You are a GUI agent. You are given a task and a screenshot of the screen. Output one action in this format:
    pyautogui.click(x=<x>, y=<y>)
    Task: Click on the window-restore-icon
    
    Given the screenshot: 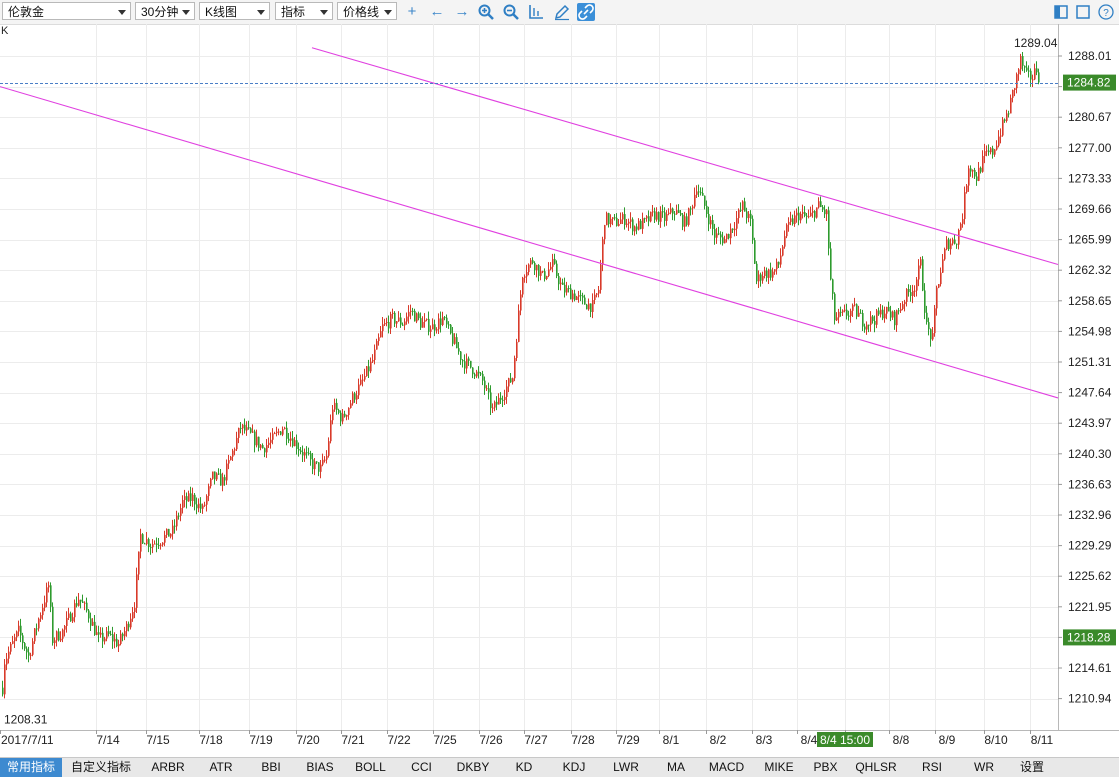 What is the action you would take?
    pyautogui.click(x=1083, y=12)
    